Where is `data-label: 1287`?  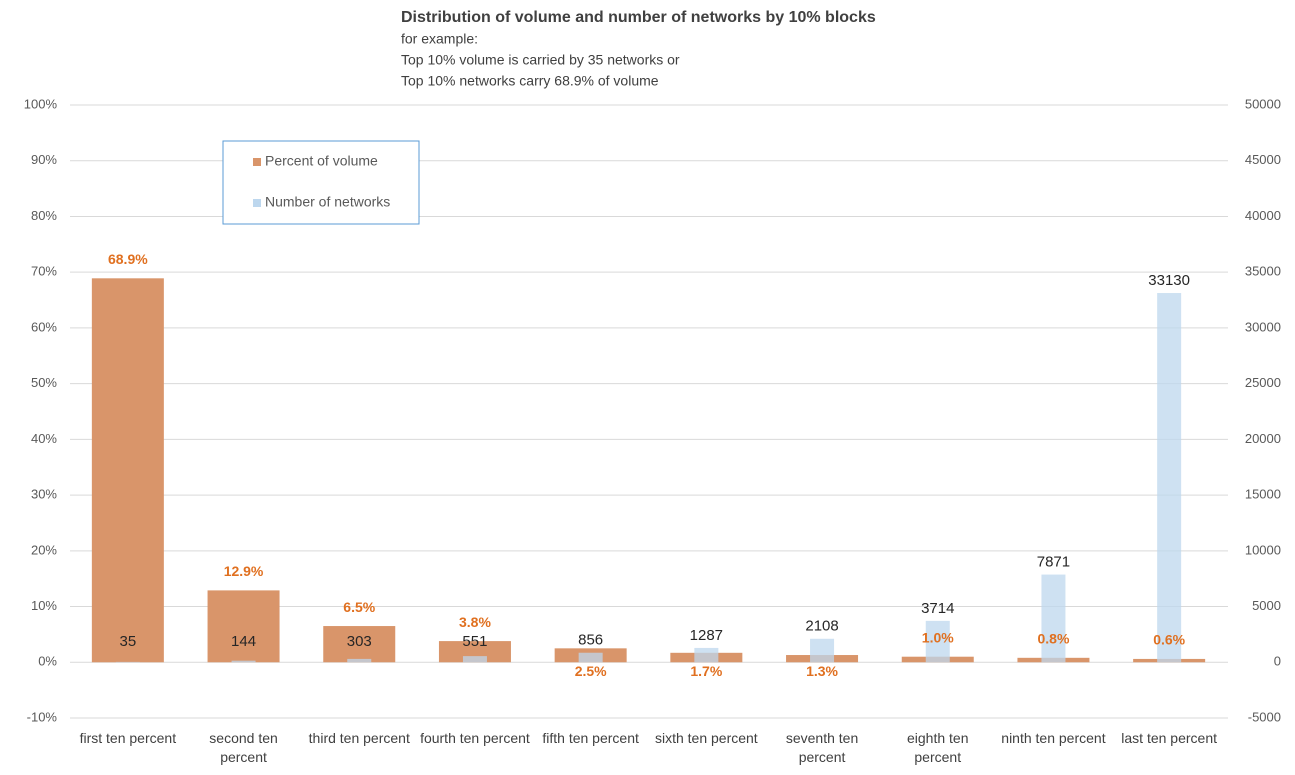 data-label: 1287 is located at coordinates (706, 635).